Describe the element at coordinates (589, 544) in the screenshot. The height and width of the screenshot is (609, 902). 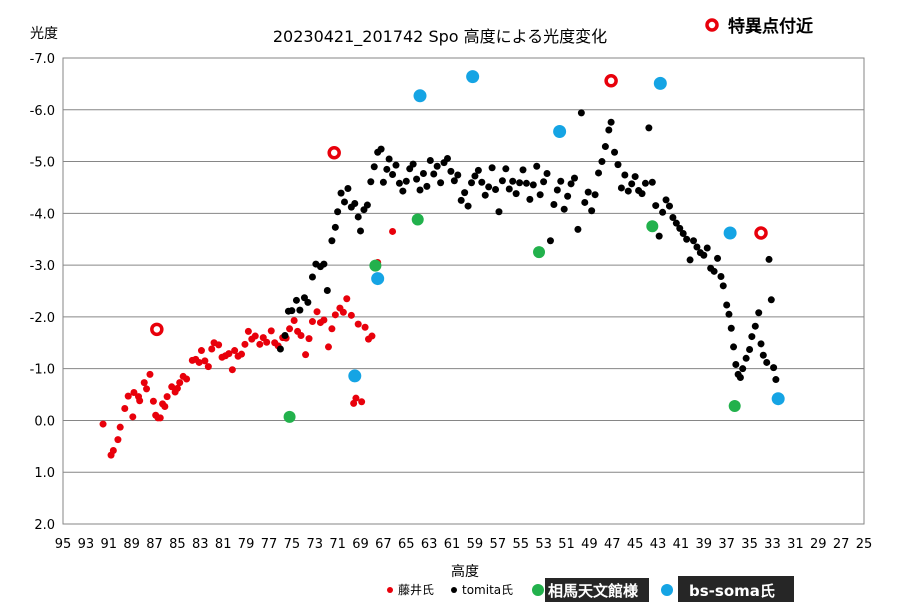
I see `x-tick-label: 49` at that location.